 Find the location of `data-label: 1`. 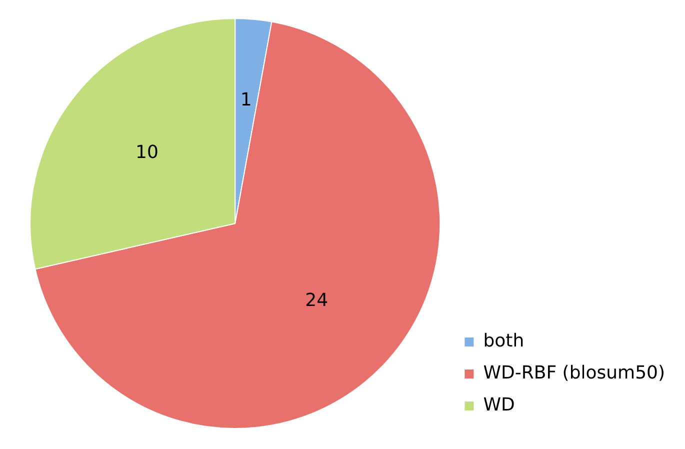

data-label: 1 is located at coordinates (246, 100).